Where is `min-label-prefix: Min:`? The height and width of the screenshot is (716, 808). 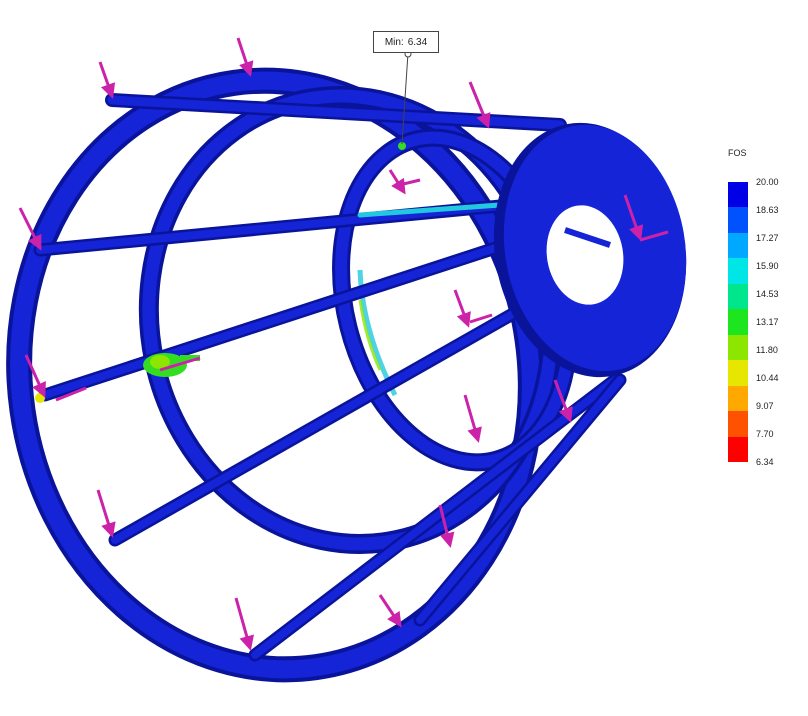 min-label-prefix: Min: is located at coordinates (394, 42).